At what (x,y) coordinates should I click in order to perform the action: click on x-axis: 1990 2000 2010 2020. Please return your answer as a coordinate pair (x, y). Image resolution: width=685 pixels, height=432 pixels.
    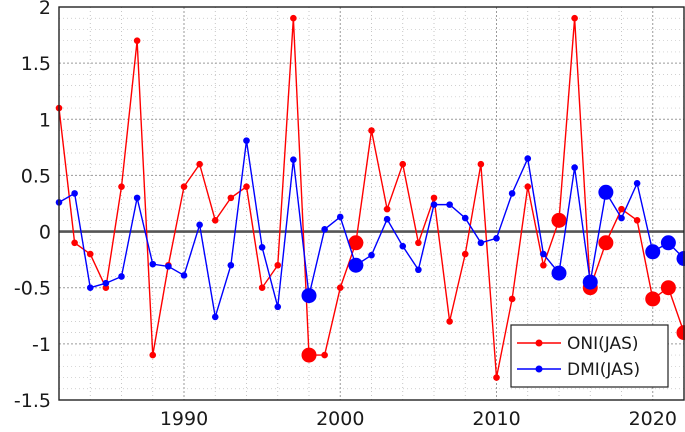
    Looking at the image, I should click on (418, 419).